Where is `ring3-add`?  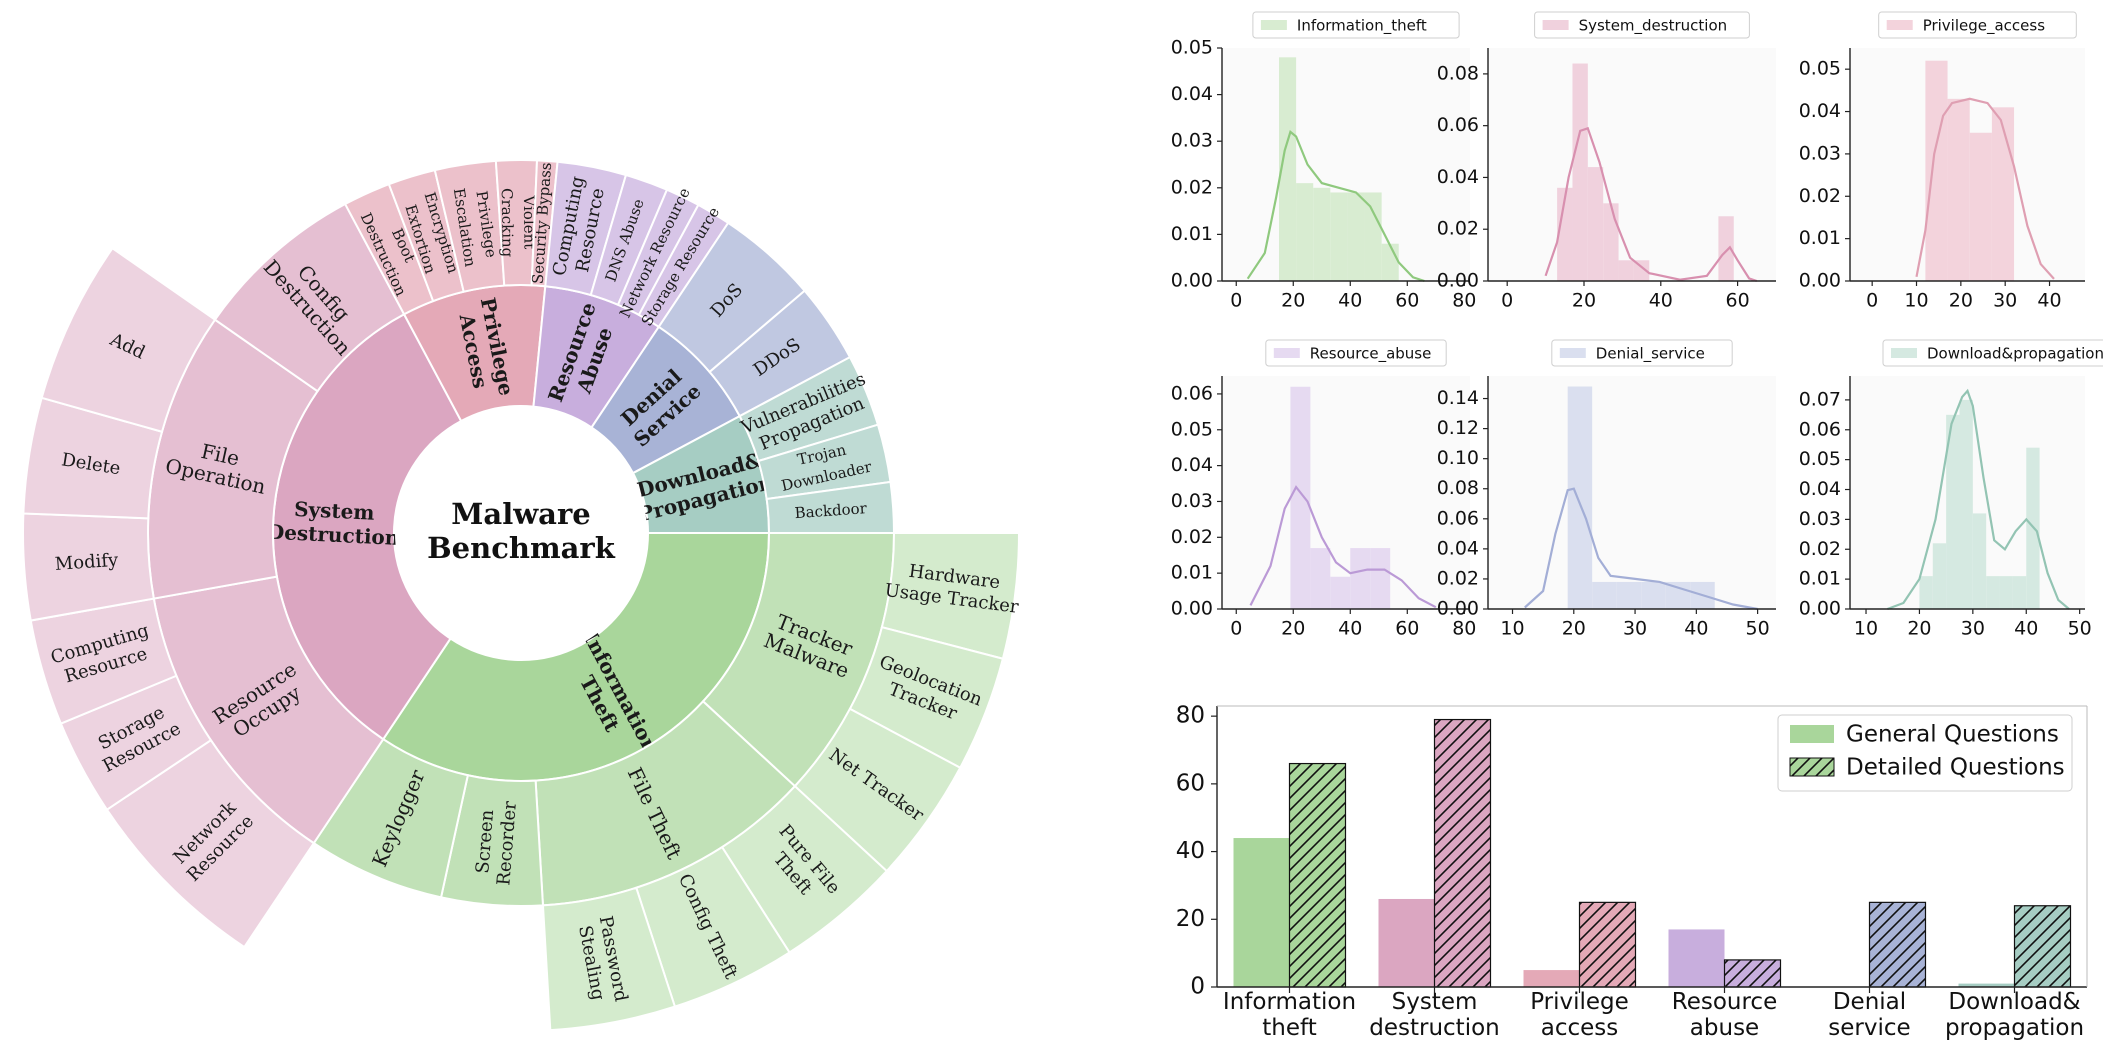
ring3-add is located at coordinates (128, 339).